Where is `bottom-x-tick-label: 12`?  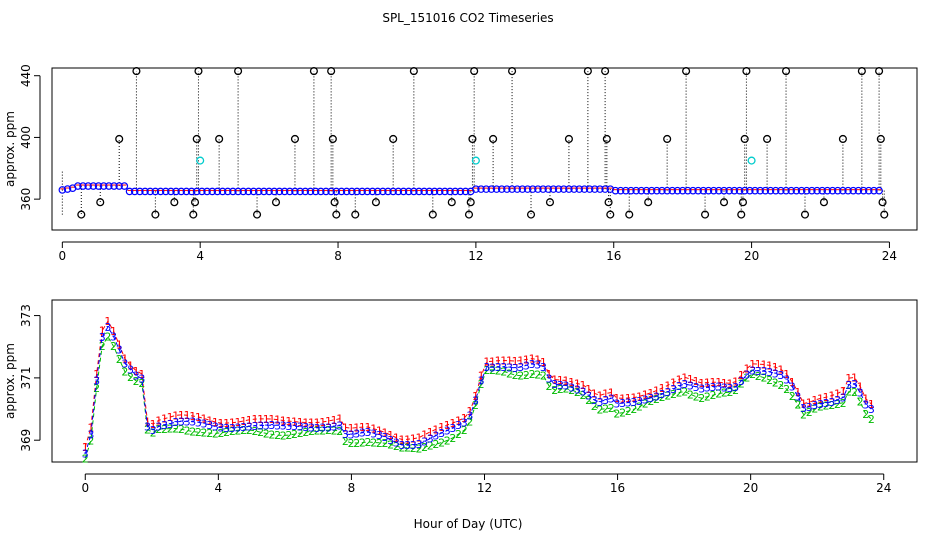
bottom-x-tick-label: 12 is located at coordinates (484, 488).